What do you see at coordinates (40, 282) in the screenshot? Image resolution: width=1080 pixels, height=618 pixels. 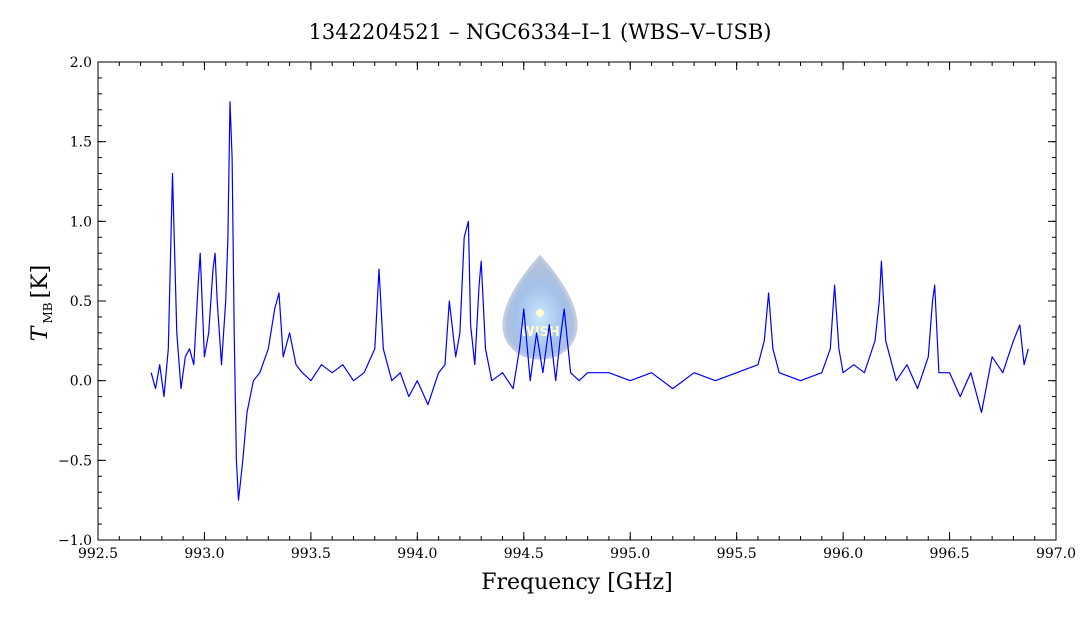 I see `y-axis-label-unit: [K]` at bounding box center [40, 282].